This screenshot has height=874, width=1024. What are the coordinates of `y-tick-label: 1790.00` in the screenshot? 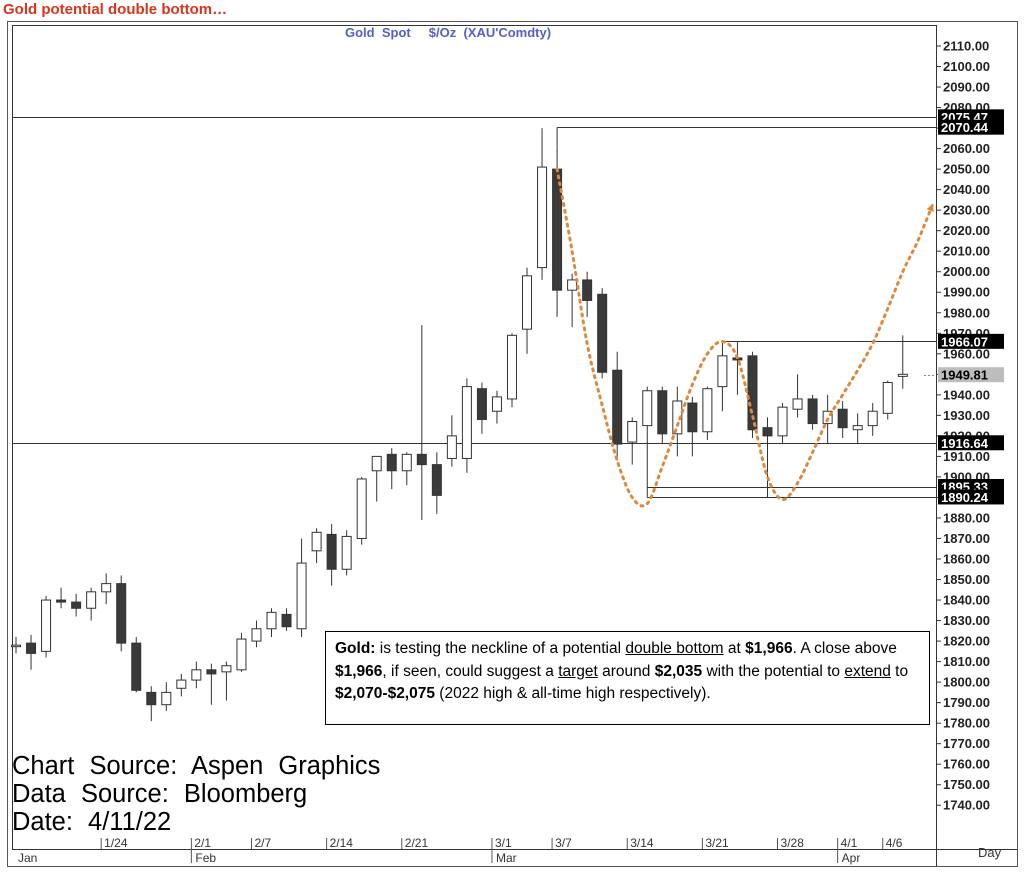 It's located at (966, 702).